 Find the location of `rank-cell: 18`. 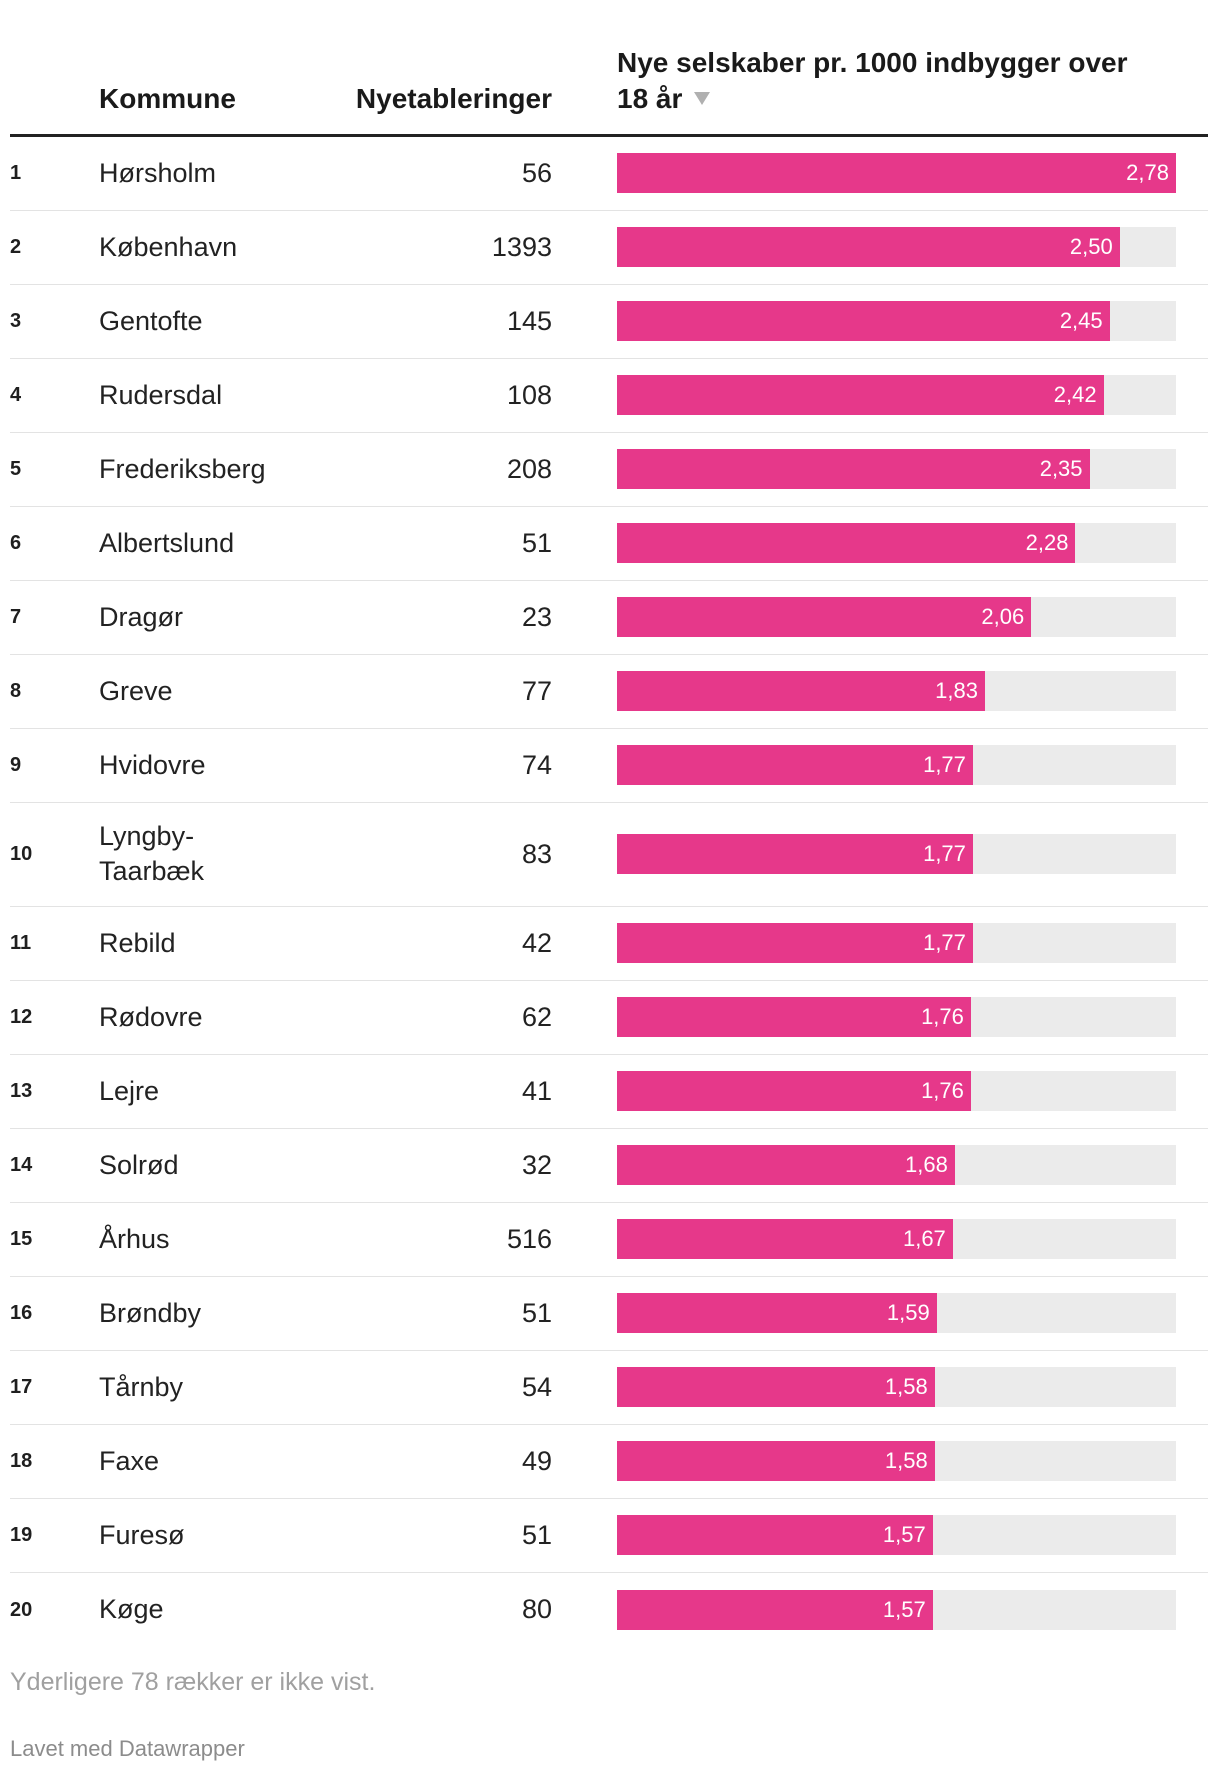

rank-cell: 18 is located at coordinates (21, 1461).